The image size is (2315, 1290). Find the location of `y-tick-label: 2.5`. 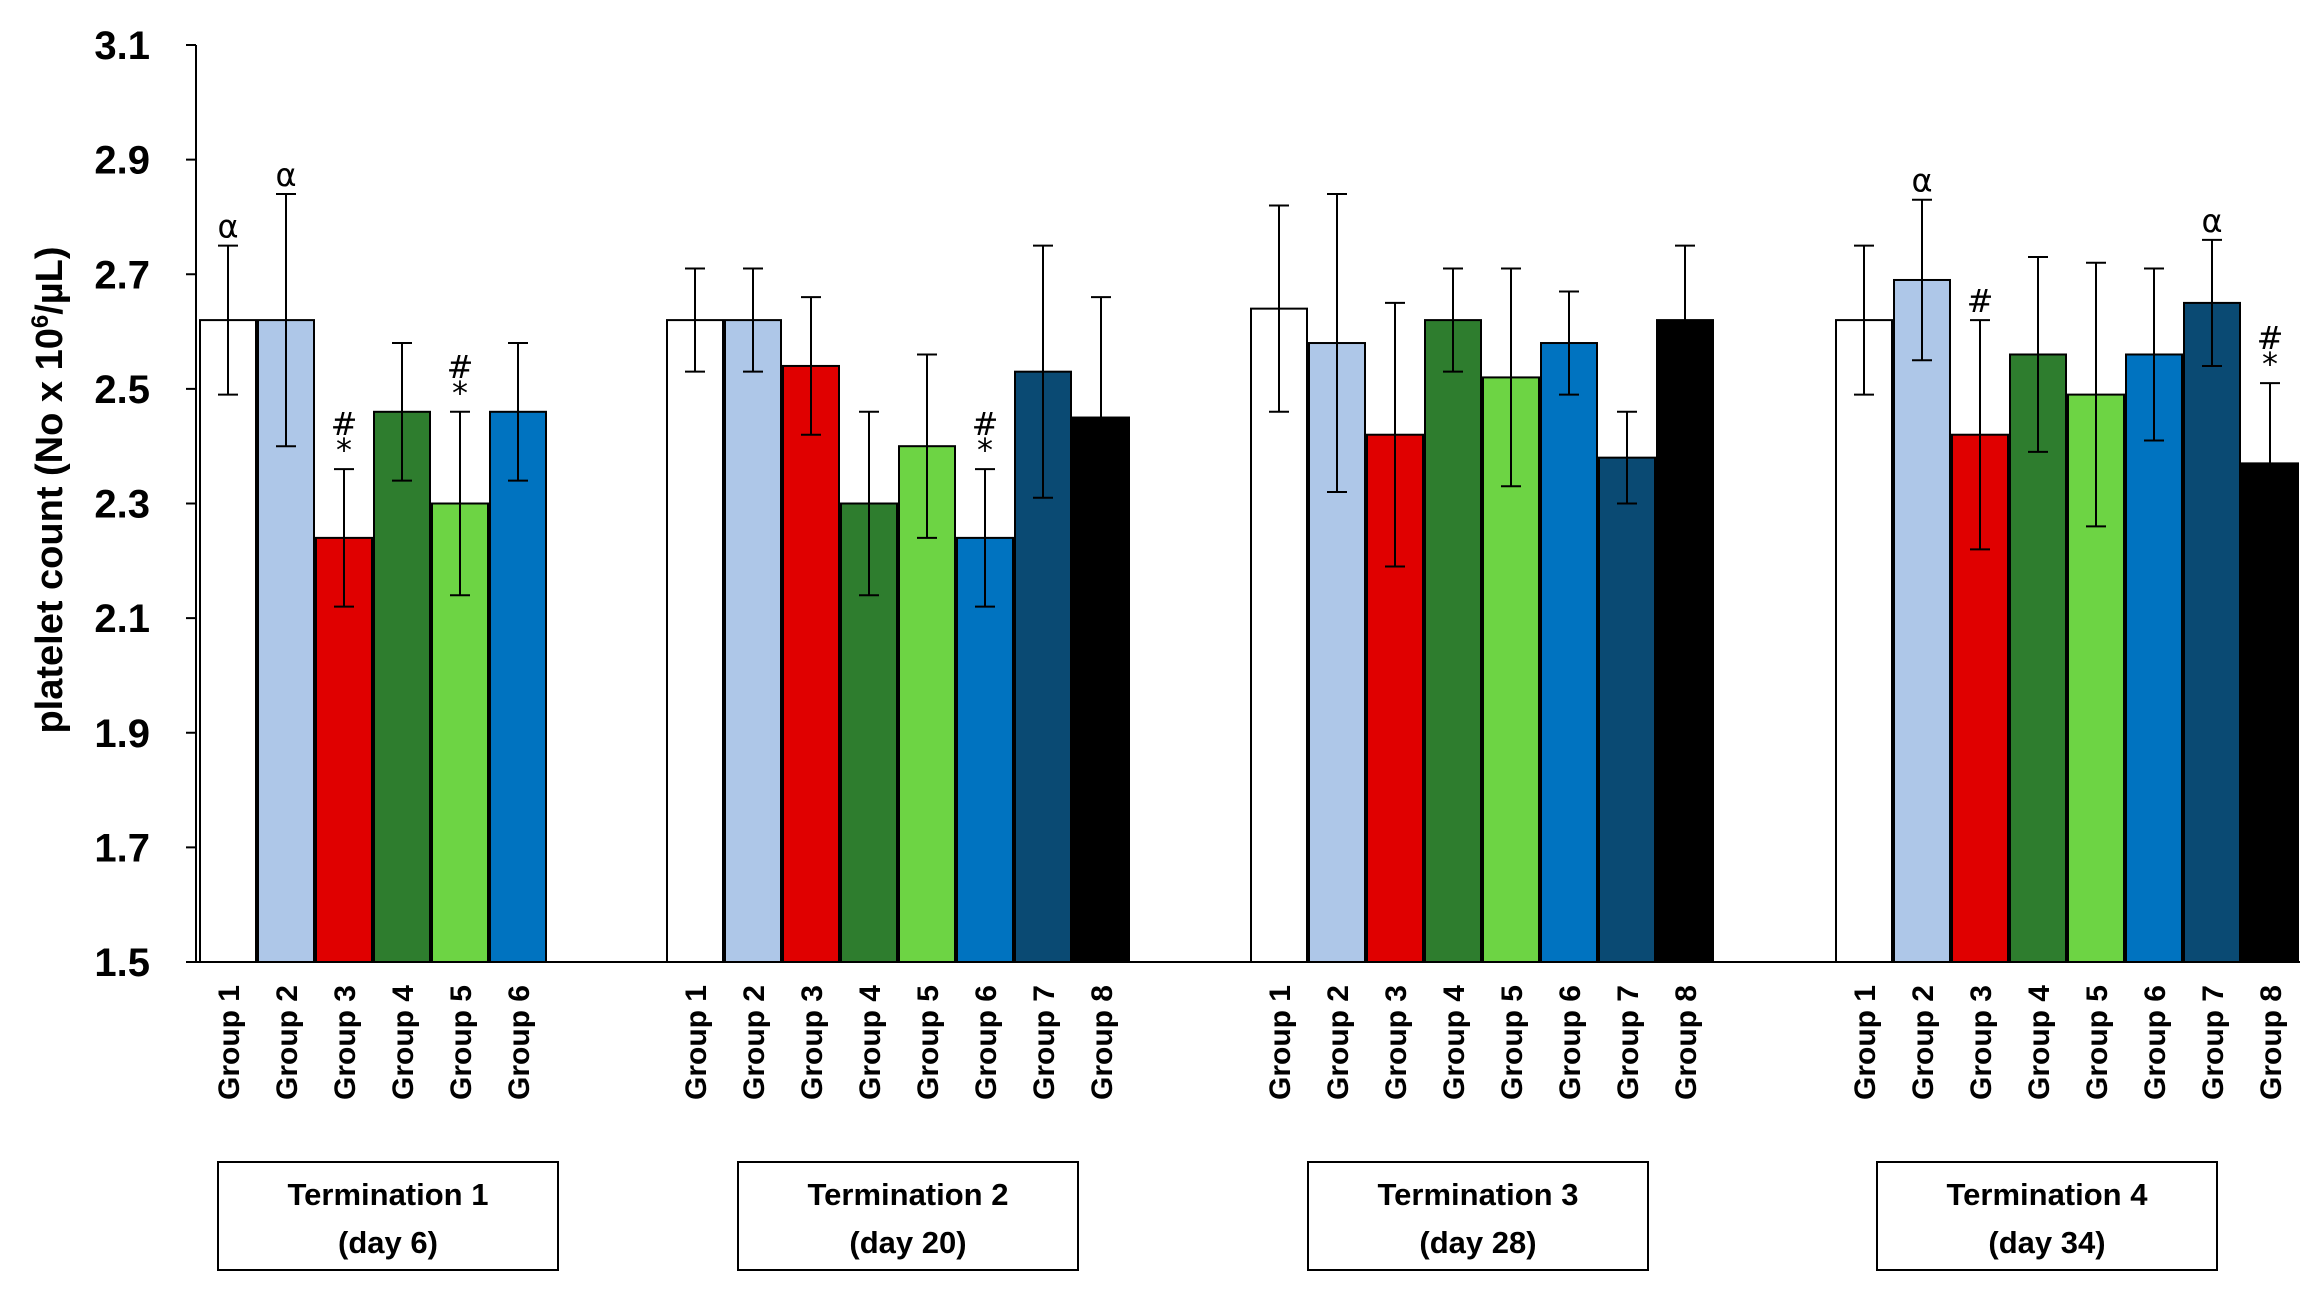

y-tick-label: 2.5 is located at coordinates (122, 390).